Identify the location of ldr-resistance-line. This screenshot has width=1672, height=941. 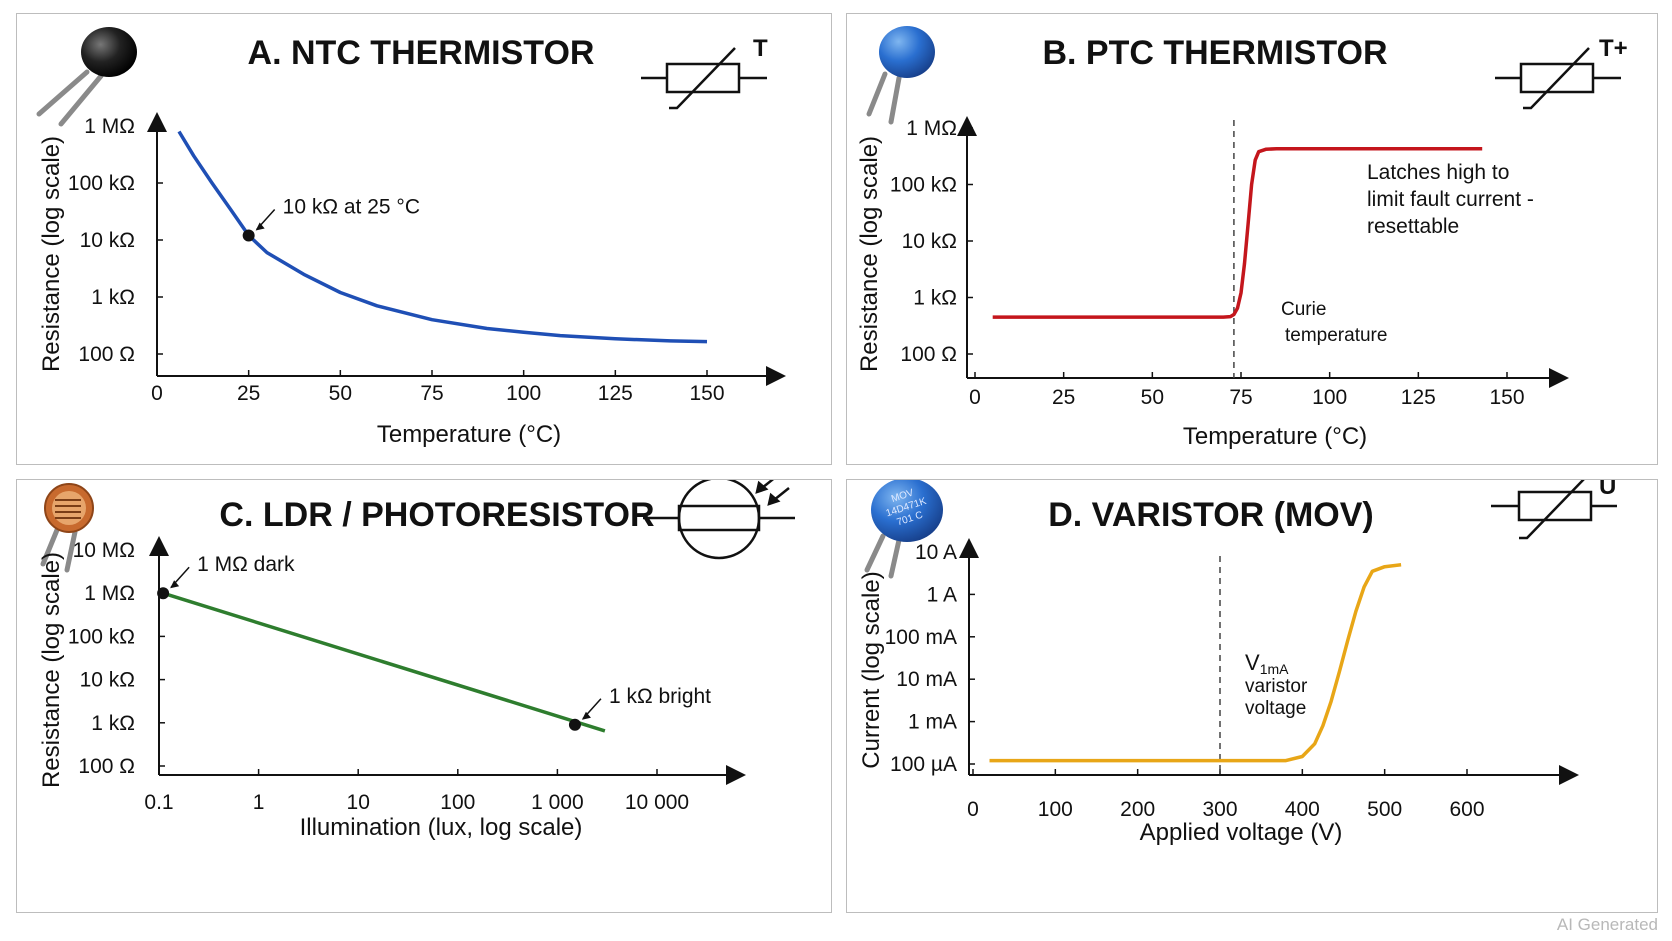
(384, 662).